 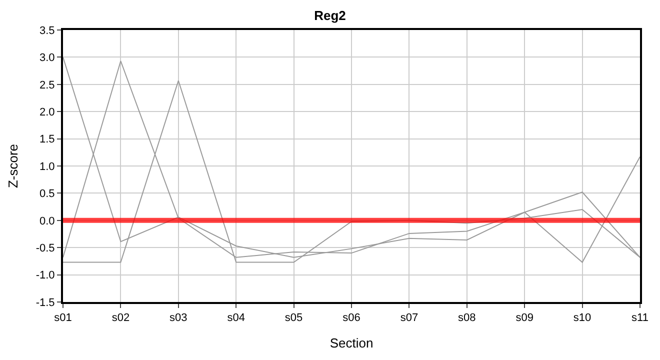 I want to click on y-tick-label: 1.5, so click(x=47, y=140).